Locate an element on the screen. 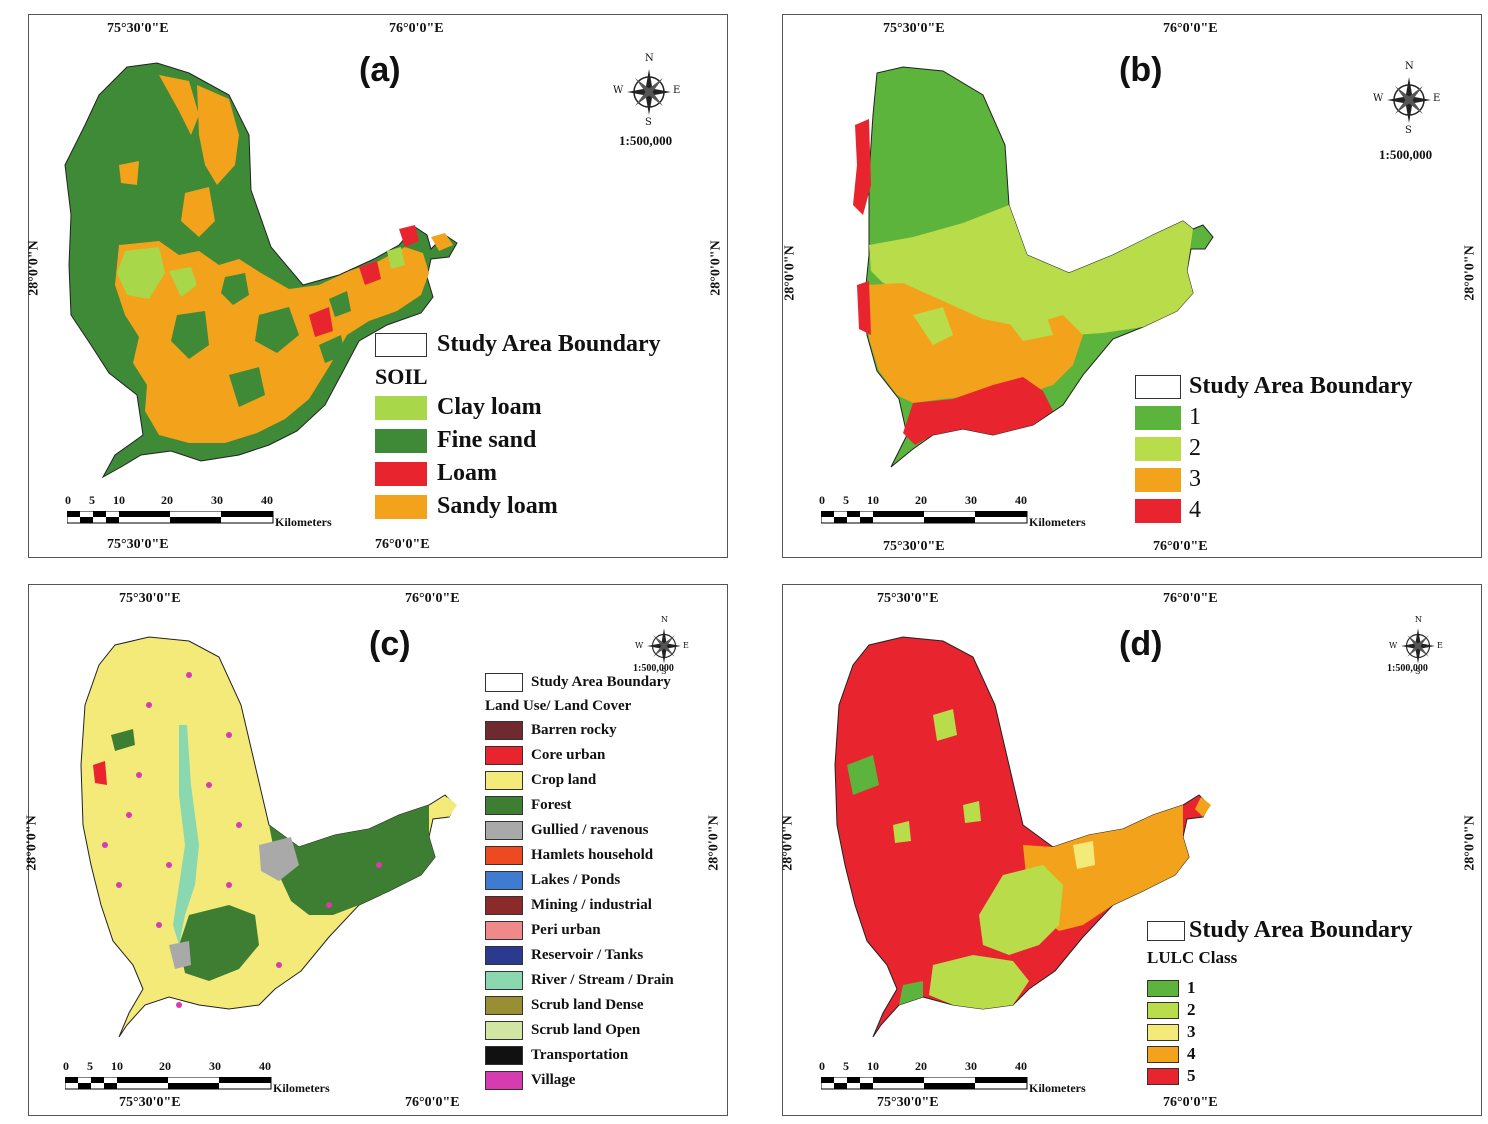 This screenshot has width=1488, height=1124. lulc-map is located at coordinates (268, 837).